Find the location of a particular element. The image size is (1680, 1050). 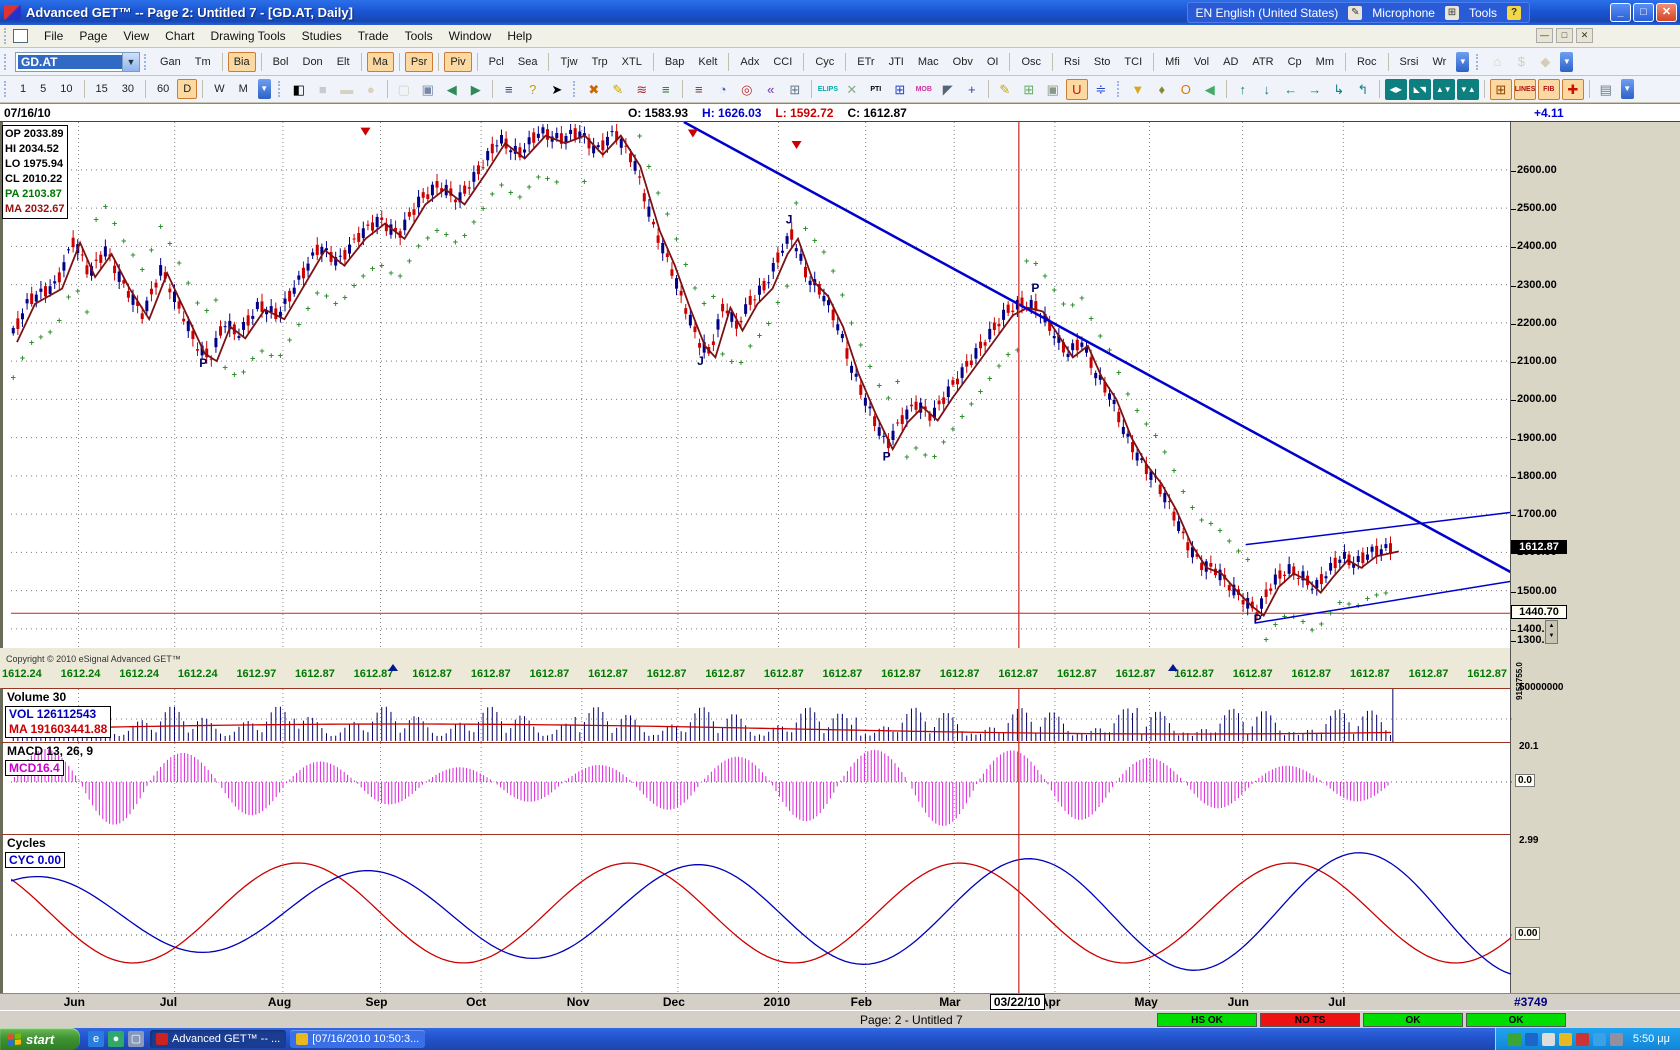

study-button-tci: TCI is located at coordinates (1133, 61).